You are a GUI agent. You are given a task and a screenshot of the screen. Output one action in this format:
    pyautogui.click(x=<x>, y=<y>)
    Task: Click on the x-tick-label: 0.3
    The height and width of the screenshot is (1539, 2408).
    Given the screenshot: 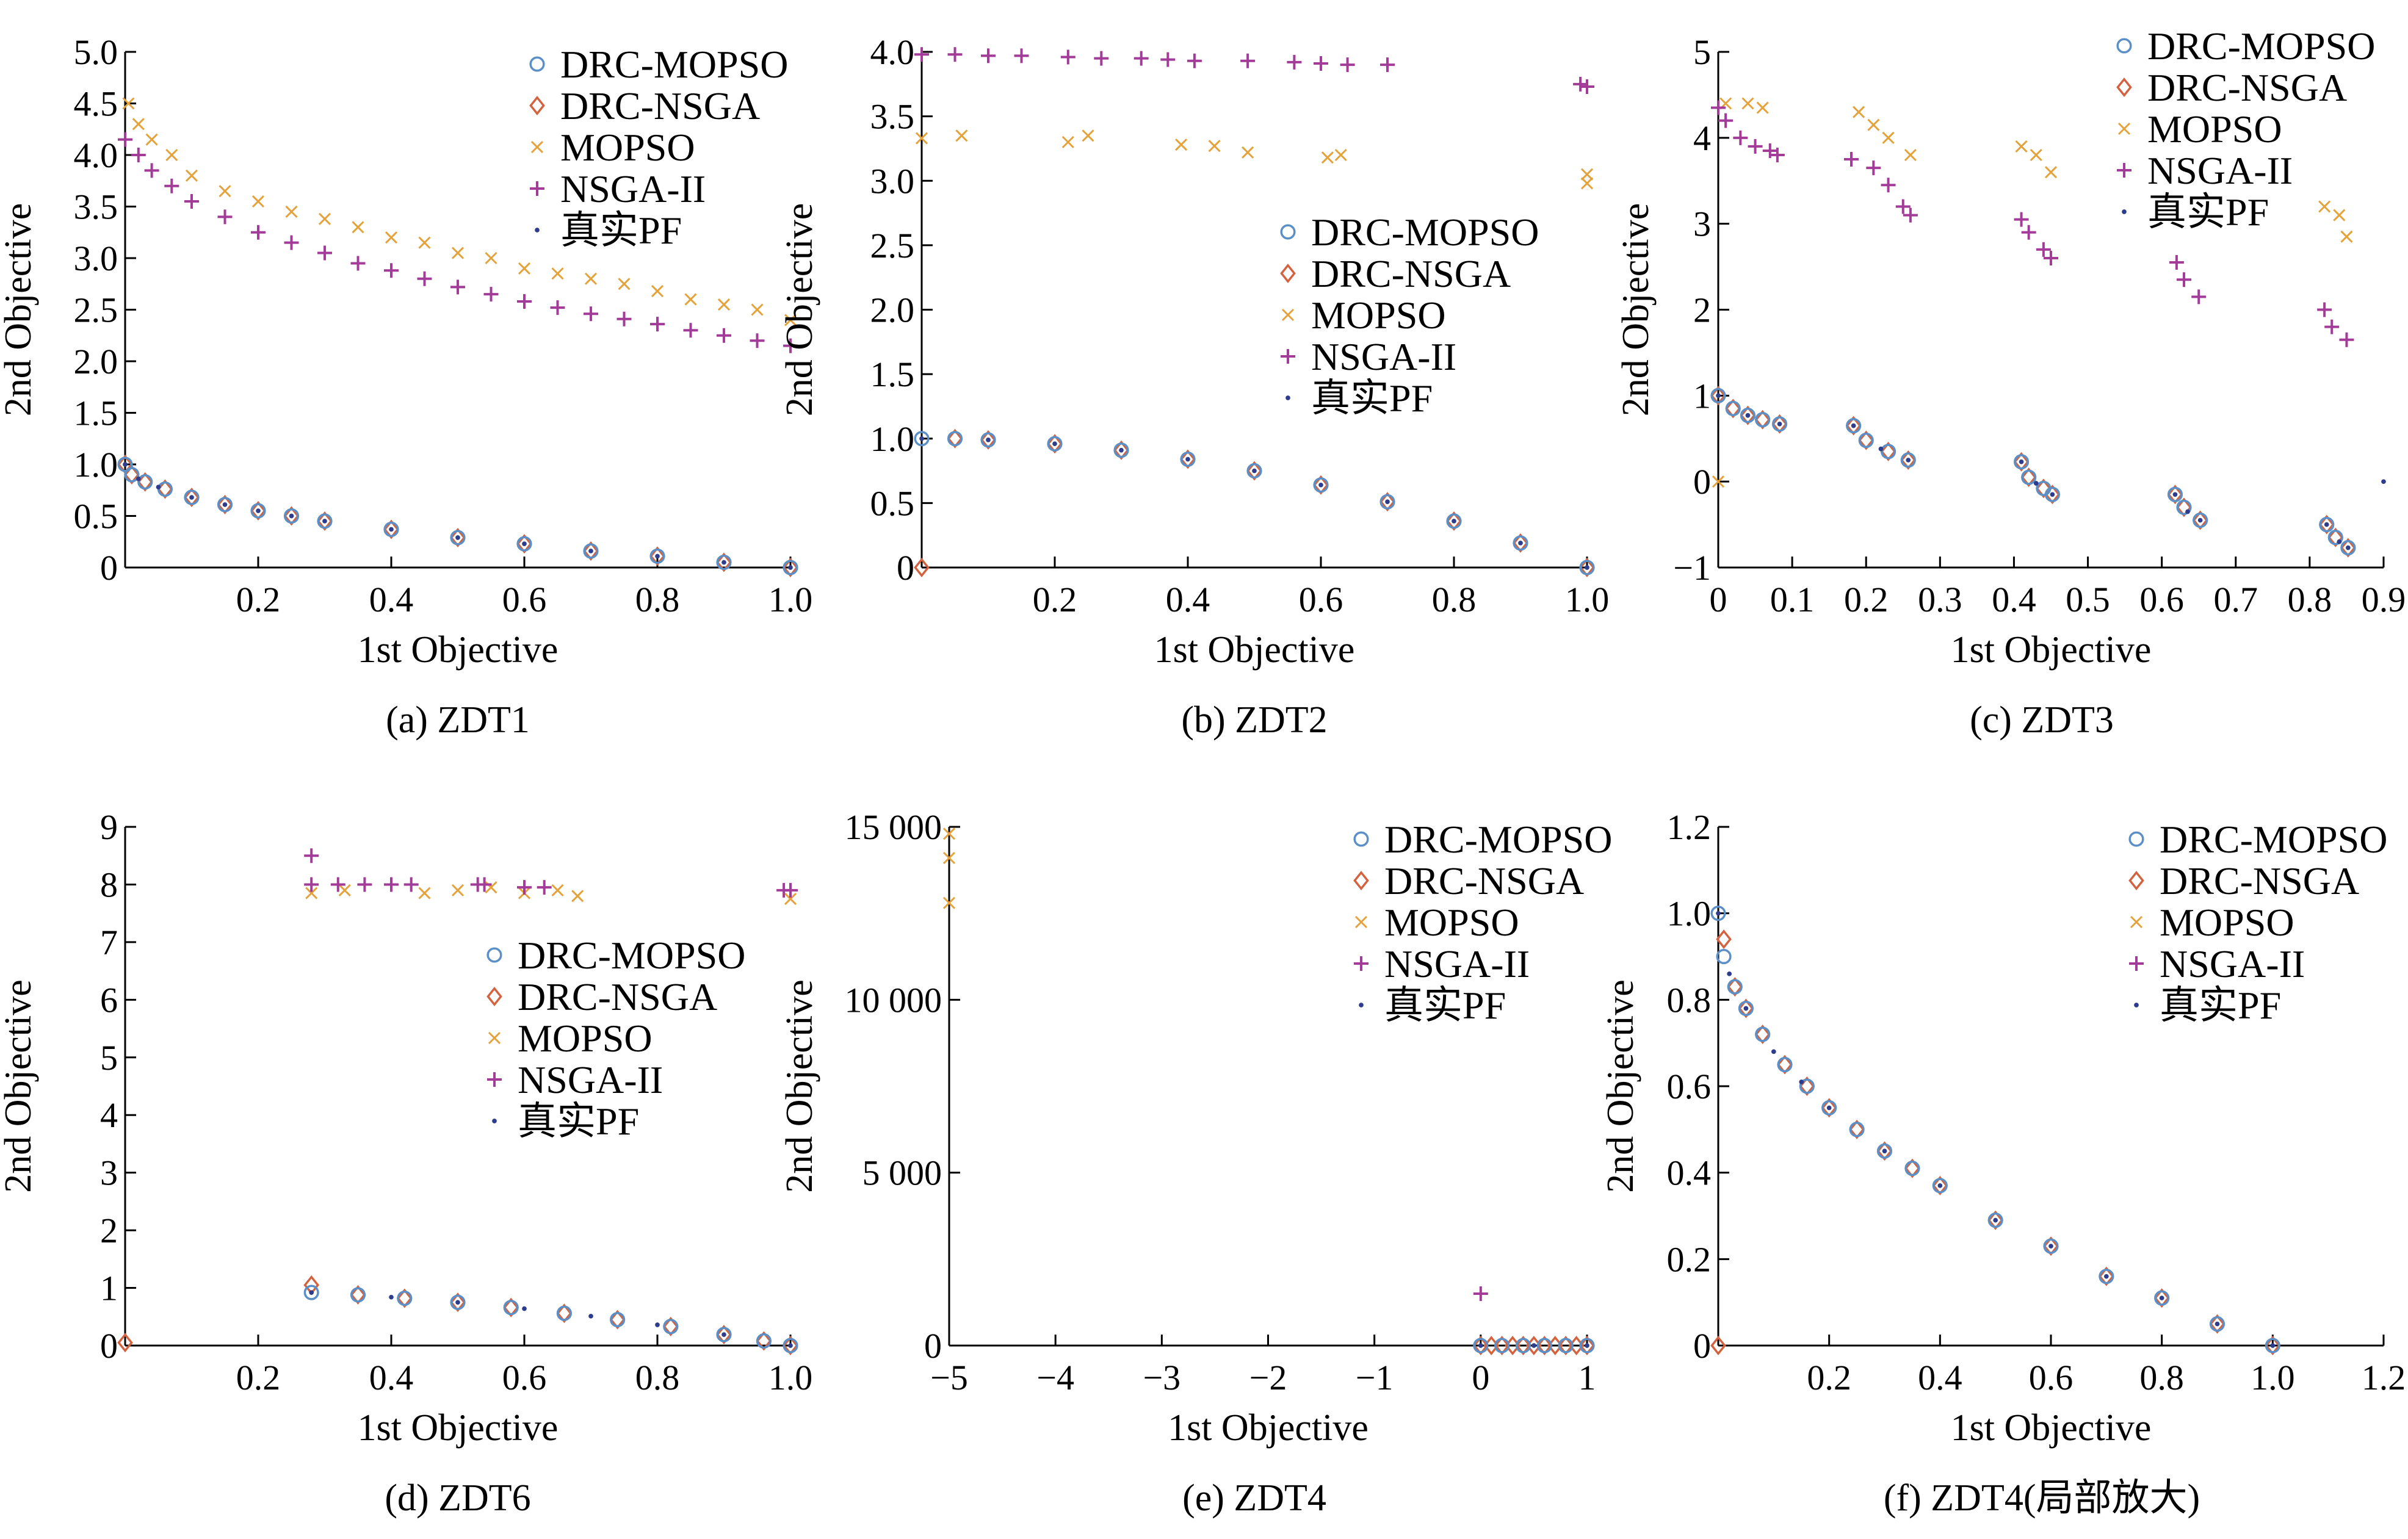 What is the action you would take?
    pyautogui.click(x=1940, y=599)
    